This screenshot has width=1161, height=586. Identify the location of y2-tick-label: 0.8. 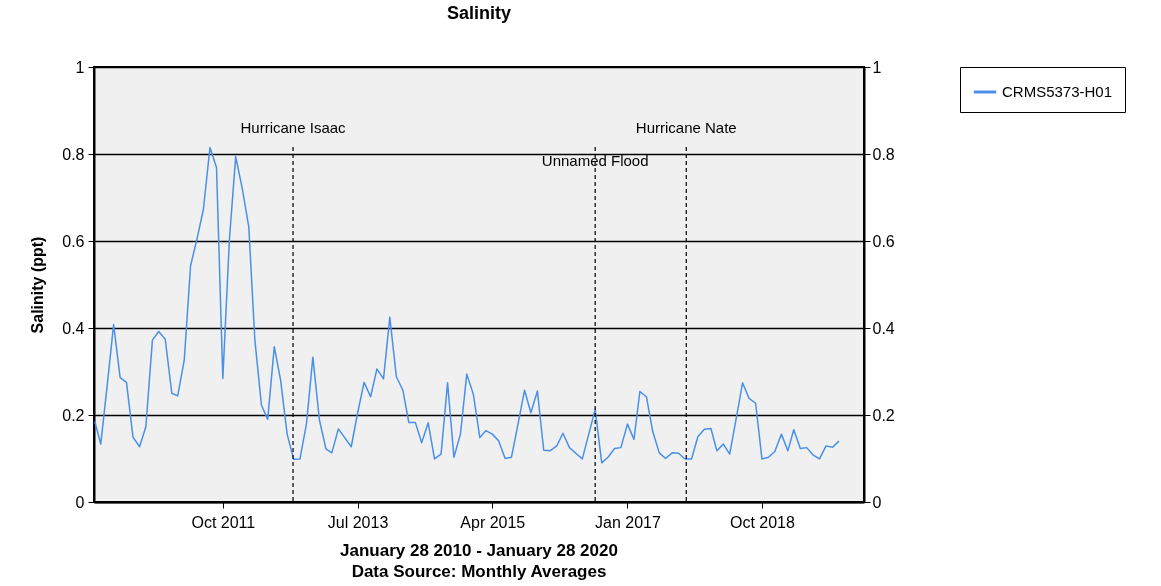
(883, 154).